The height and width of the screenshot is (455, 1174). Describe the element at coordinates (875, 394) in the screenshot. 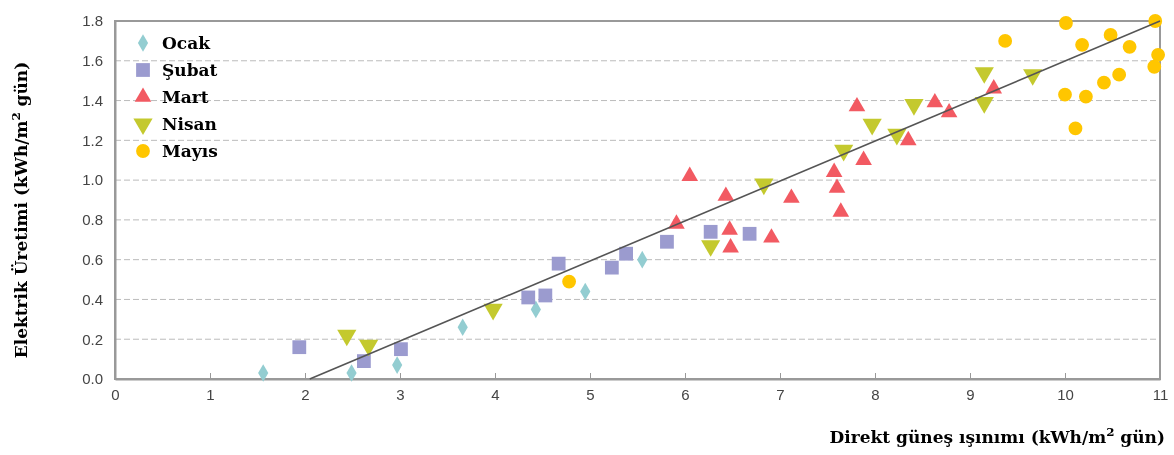

I see `x-tick-label: 8` at that location.